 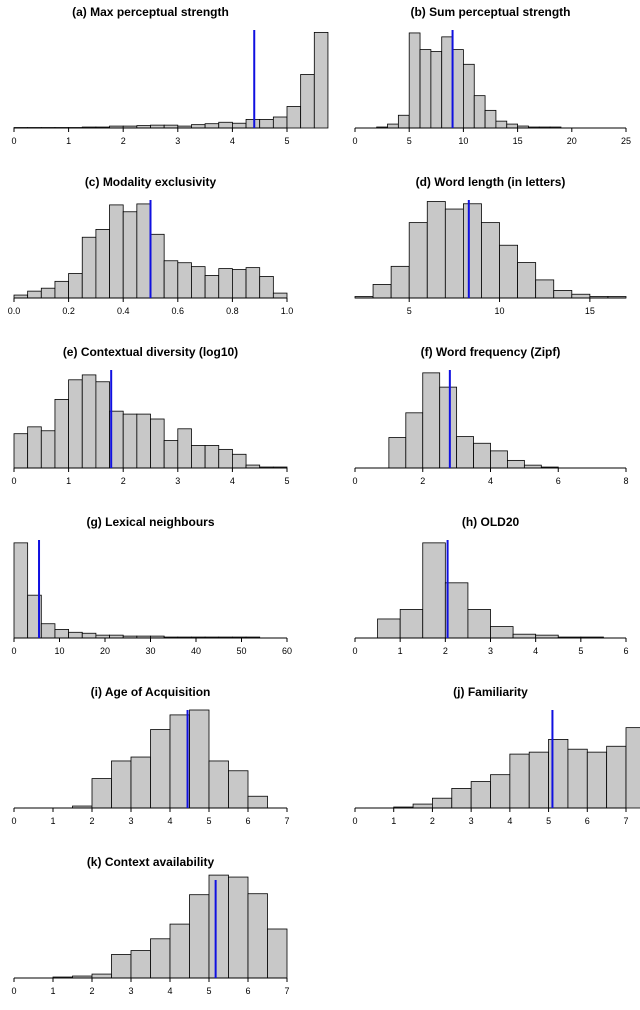 What do you see at coordinates (496, 755) in the screenshot?
I see `histogram-panel: (j) Familiarity 0 1 2 3 4 5 6 7` at bounding box center [496, 755].